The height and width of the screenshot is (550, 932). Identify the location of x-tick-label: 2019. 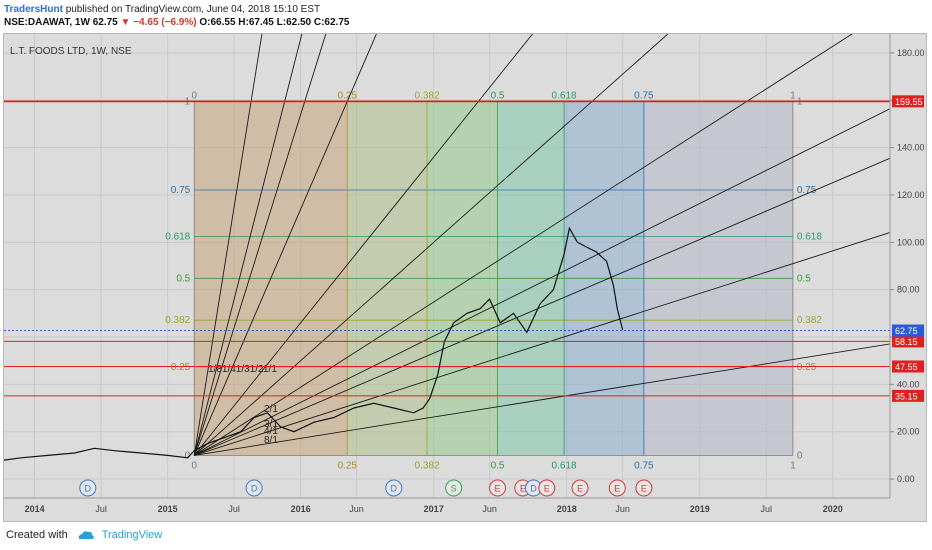
(700, 509).